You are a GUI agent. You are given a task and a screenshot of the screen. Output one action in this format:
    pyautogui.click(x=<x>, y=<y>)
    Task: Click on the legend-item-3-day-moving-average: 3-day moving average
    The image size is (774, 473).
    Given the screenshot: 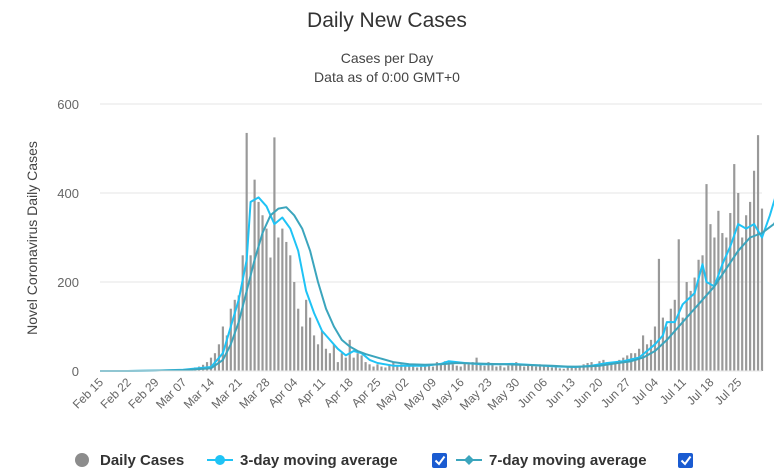 What is the action you would take?
    pyautogui.click(x=302, y=460)
    